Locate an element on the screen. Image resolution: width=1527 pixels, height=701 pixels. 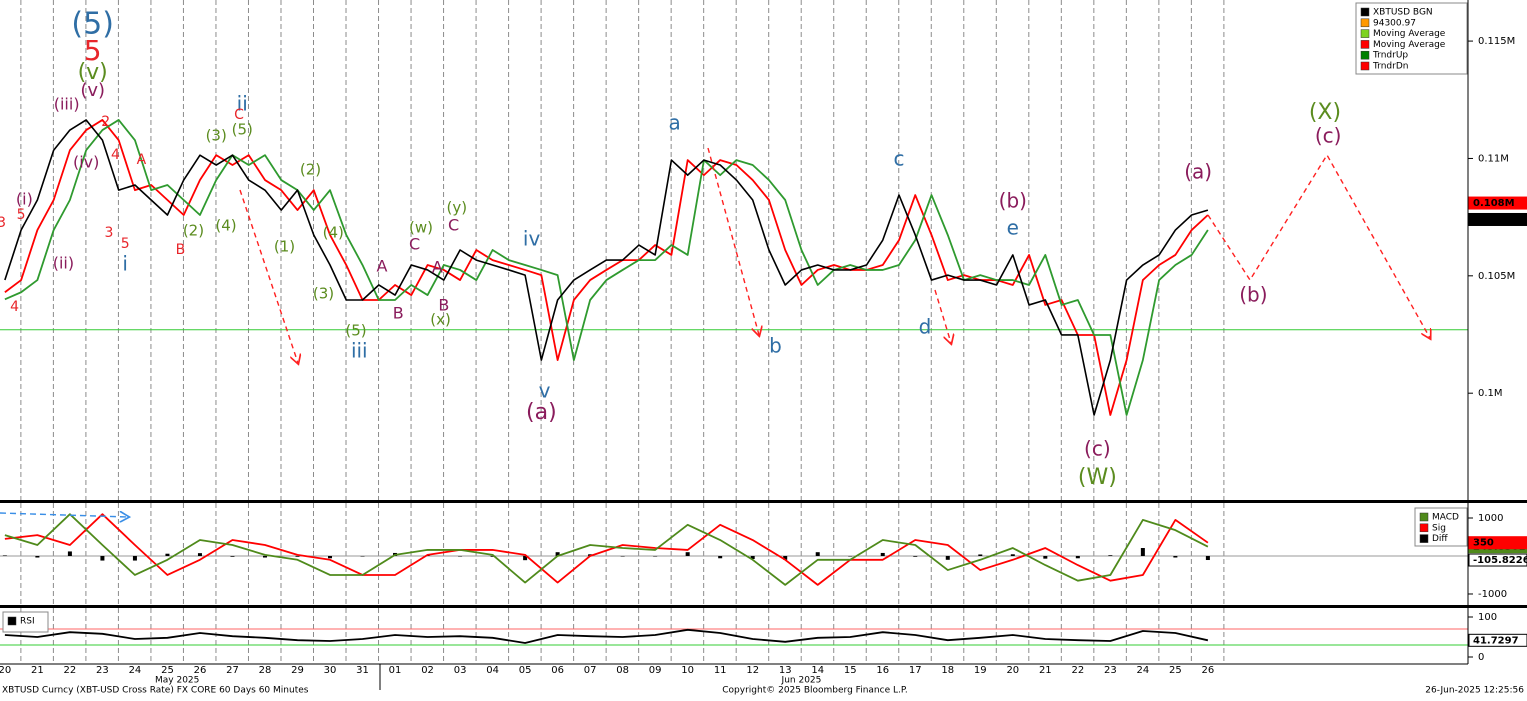
y-tick-label: 0.115M is located at coordinates (1496, 41).